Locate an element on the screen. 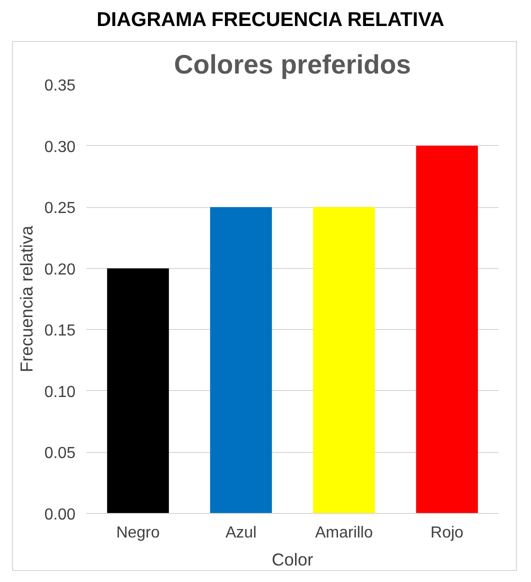 This screenshot has width=531, height=582. chart-title: DIAGRAMA FRECUENCIA RELATIVA is located at coordinates (270, 20).